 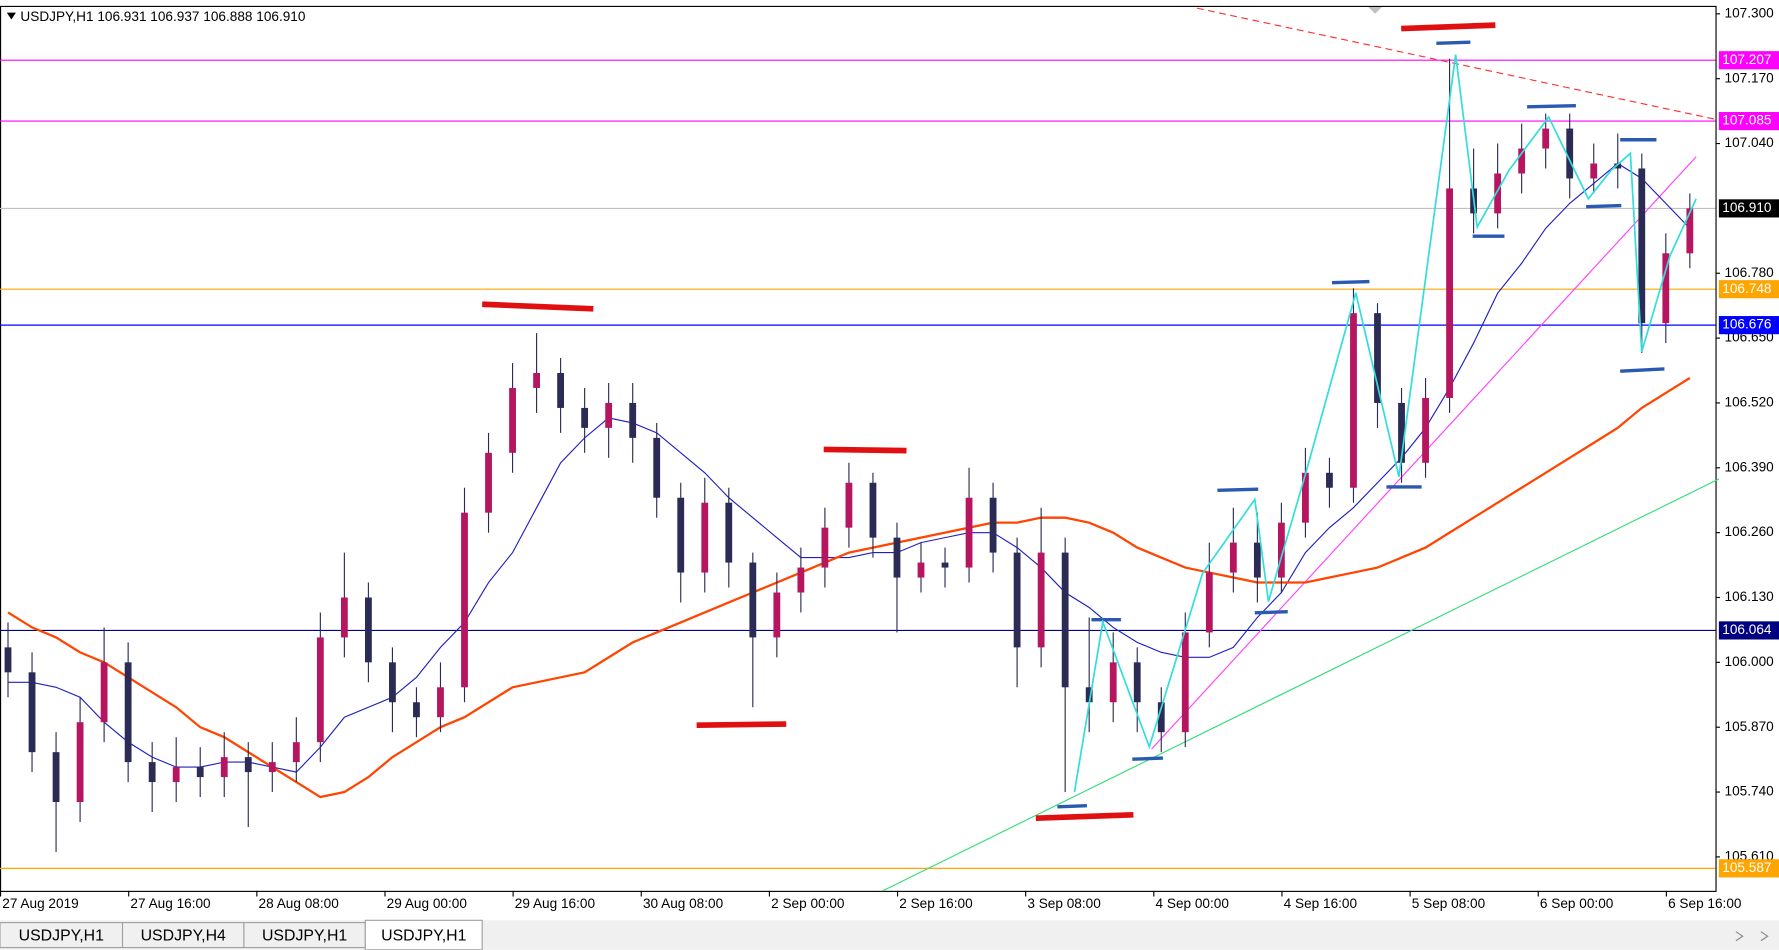 I want to click on tabs: USDJPY,H1 USDJPY,H4 USDJPY,H1 USDJPY,H1, so click(x=884, y=934).